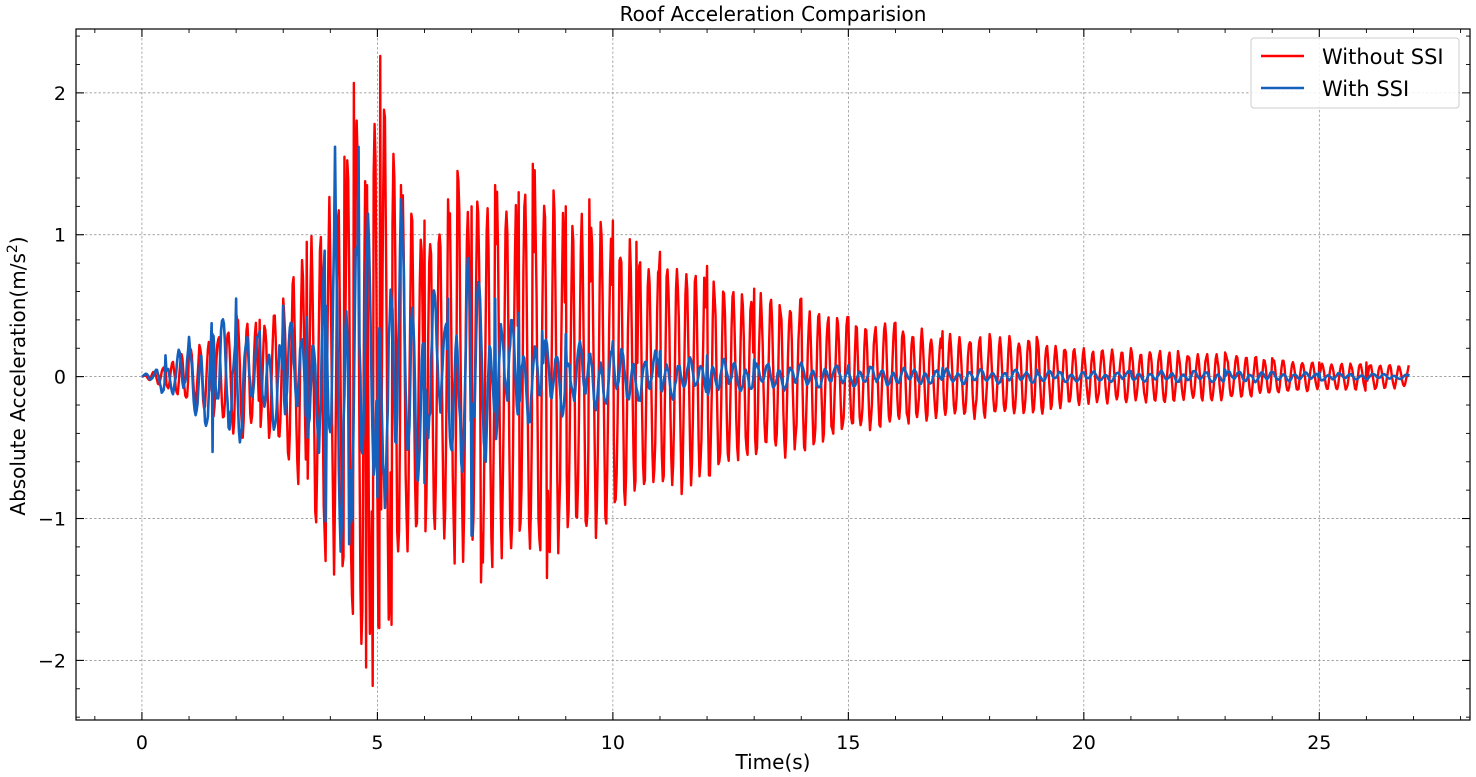 The image size is (1476, 777). What do you see at coordinates (142, 743) in the screenshot?
I see `x-tick-label: 0` at bounding box center [142, 743].